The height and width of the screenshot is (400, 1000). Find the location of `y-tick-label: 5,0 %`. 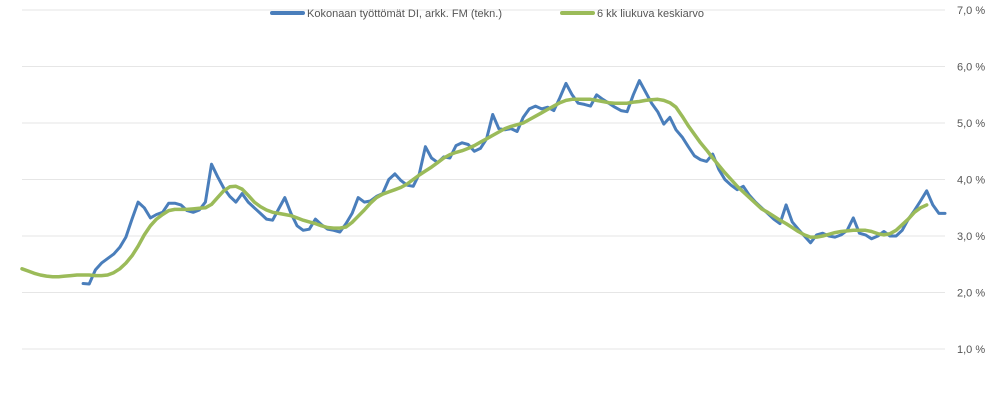

y-tick-label: 5,0 % is located at coordinates (971, 124).